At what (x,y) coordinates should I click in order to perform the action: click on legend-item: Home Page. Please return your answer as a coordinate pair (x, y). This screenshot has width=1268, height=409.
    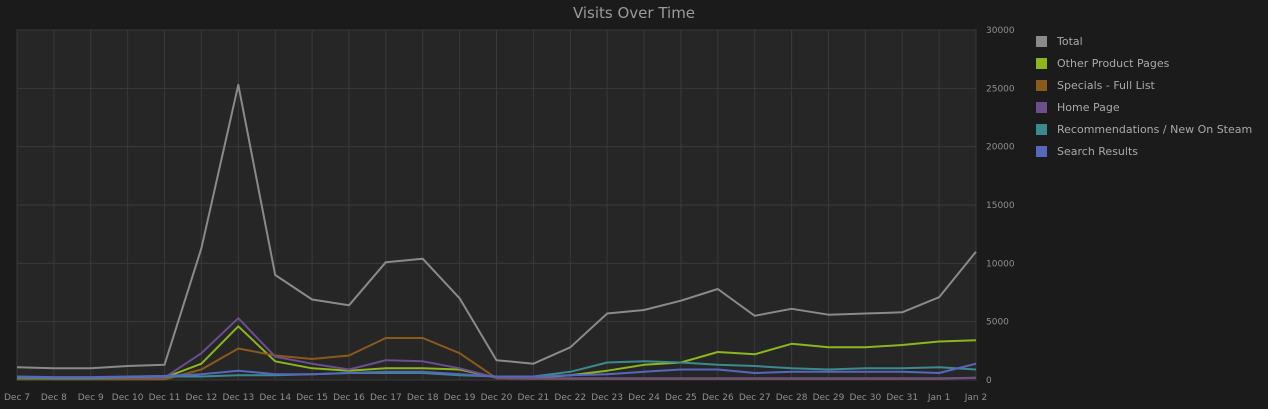
    Looking at the image, I should click on (1144, 107).